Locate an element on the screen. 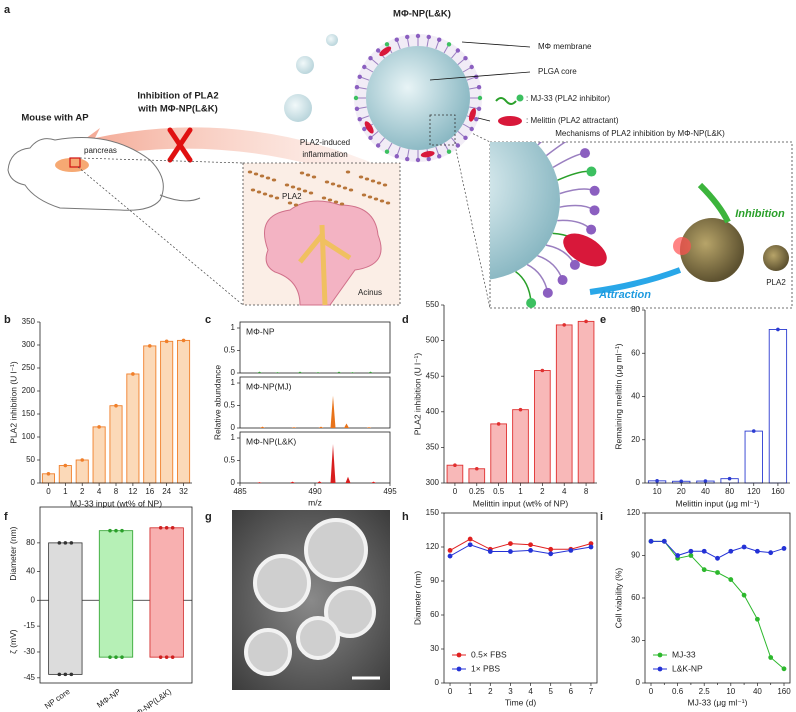 This screenshot has height=712, width=796. zoom-box is located at coordinates (75, 162).